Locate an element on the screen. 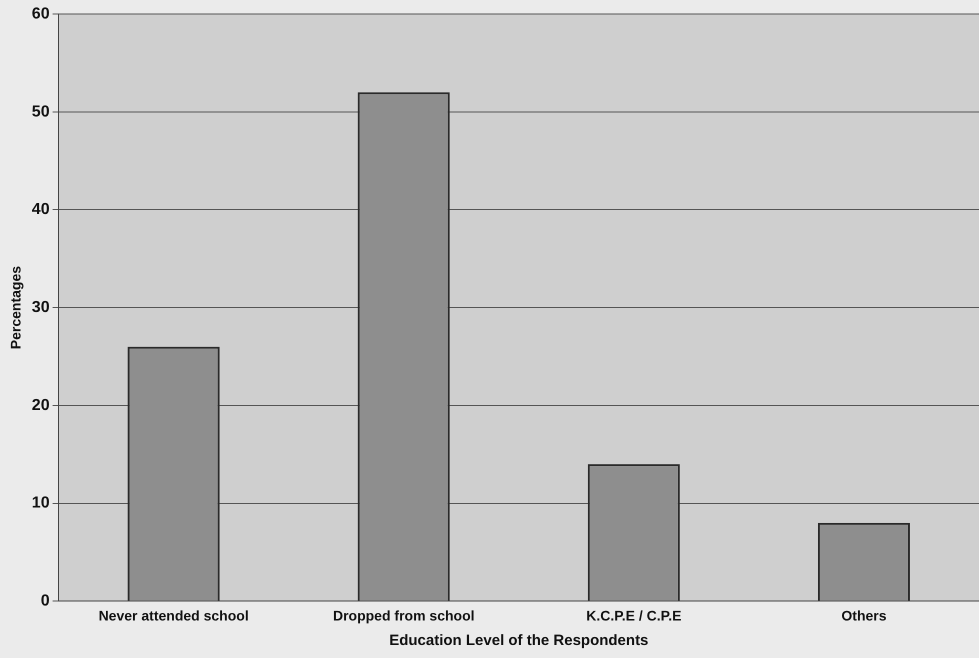 Image resolution: width=979 pixels, height=658 pixels. y-axis-title: Percentages is located at coordinates (15, 308).